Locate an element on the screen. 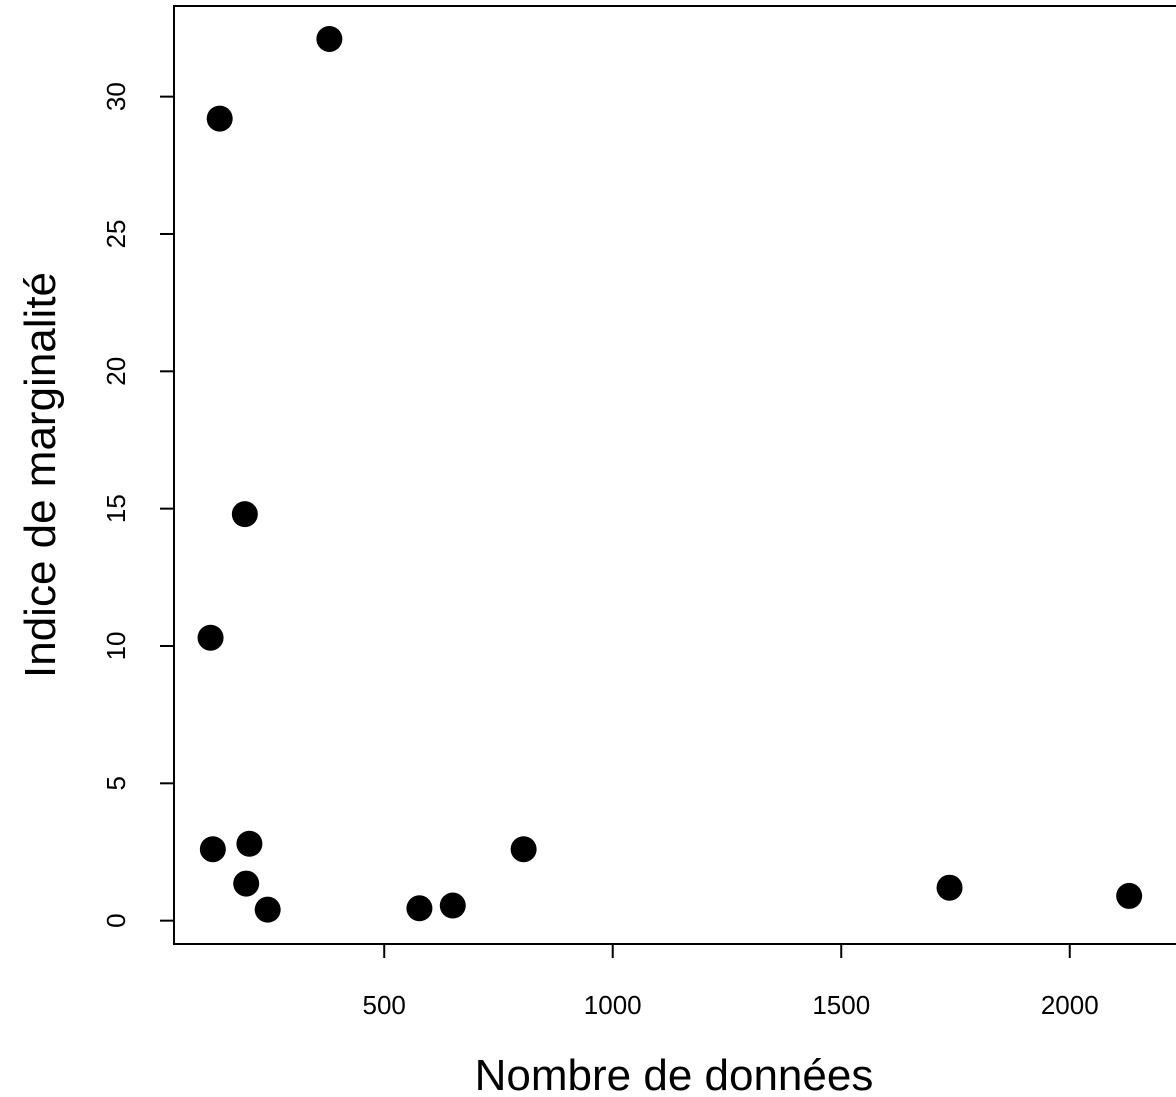  y-tick-label: 0 is located at coordinates (116, 920).